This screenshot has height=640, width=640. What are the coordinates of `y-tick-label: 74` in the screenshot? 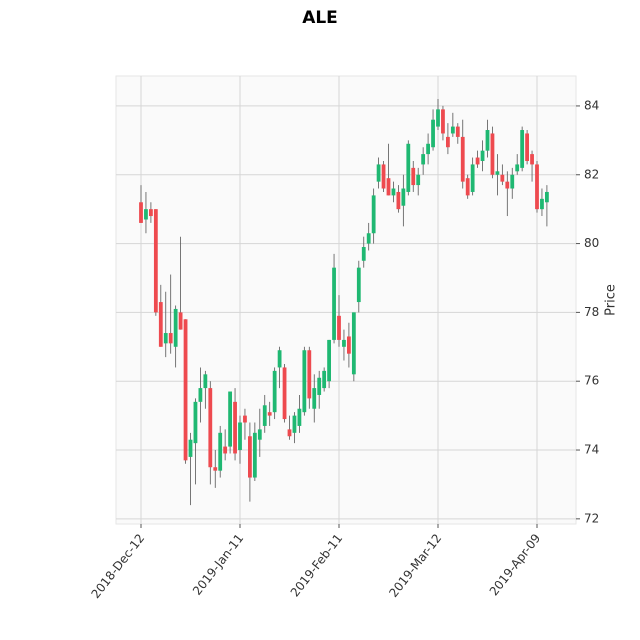 It's located at (591, 450).